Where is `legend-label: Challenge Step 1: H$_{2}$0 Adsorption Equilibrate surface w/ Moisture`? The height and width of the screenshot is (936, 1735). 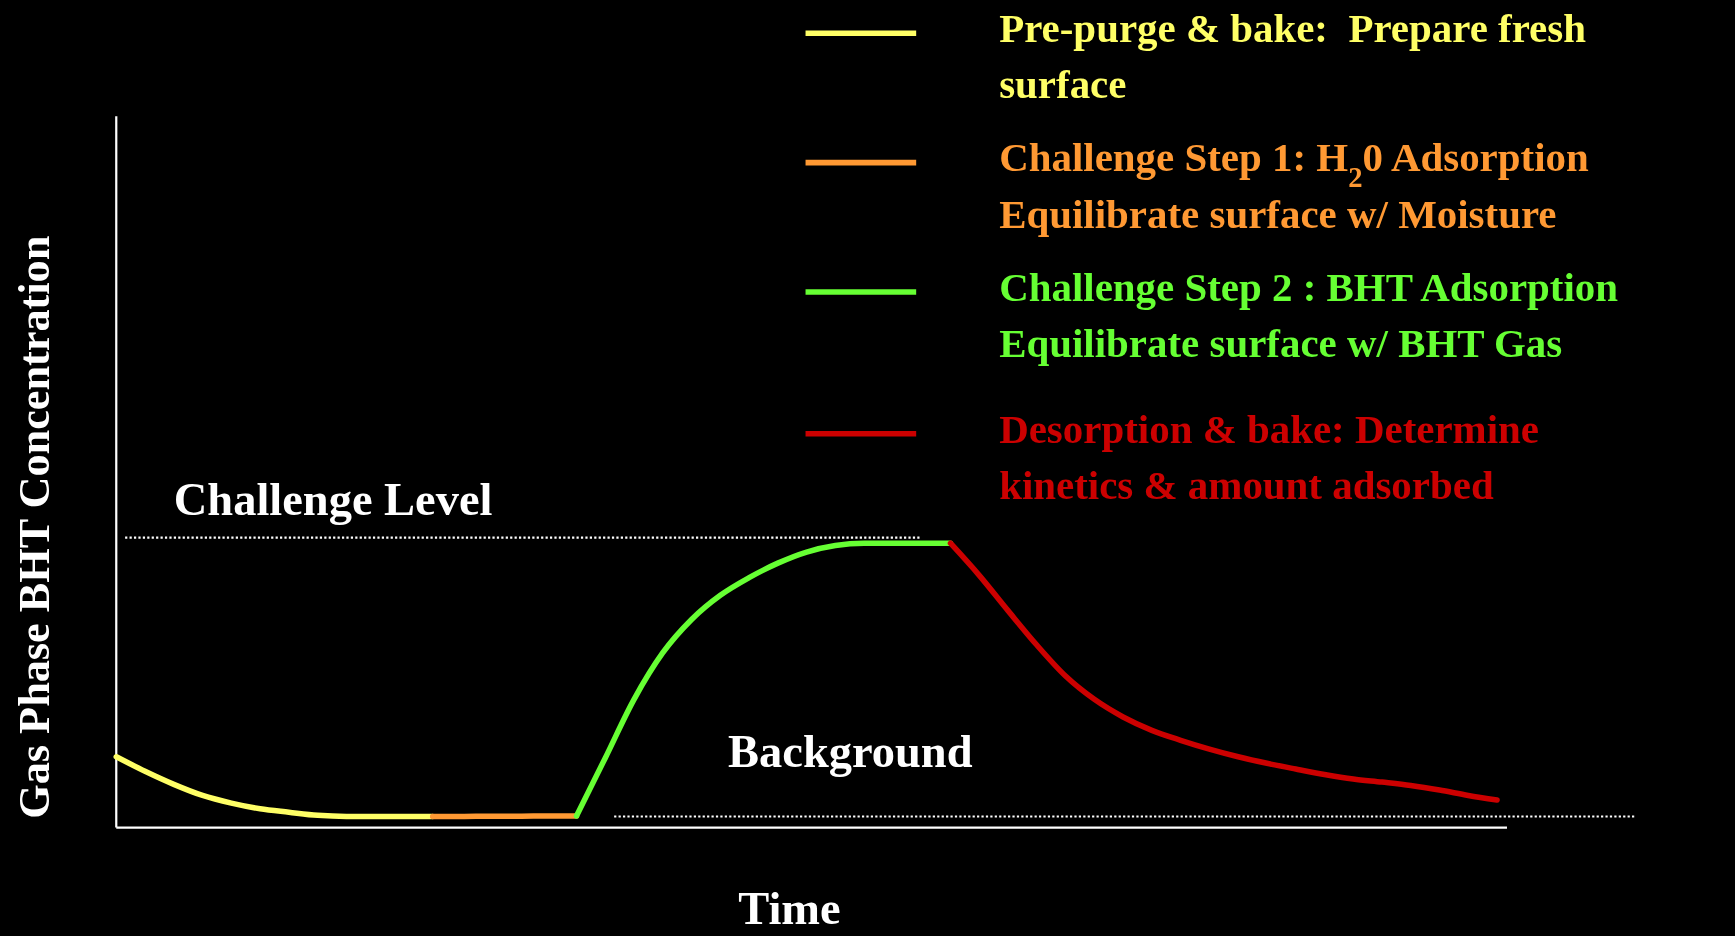
legend-label: Challenge Step 1: H$_{2}$0 Adsorption Equilibrate surface w/ Moisture is located at coordinates (1294, 186).